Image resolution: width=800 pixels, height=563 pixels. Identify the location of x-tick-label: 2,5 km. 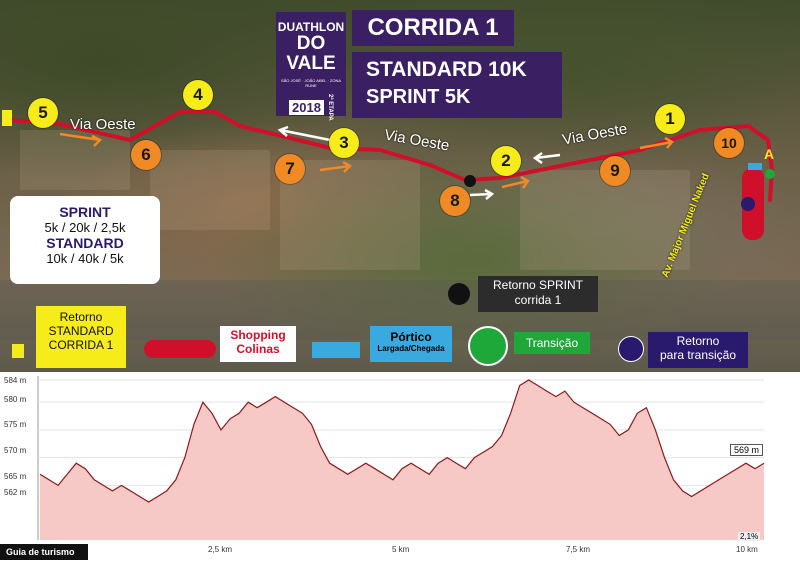
(220, 549).